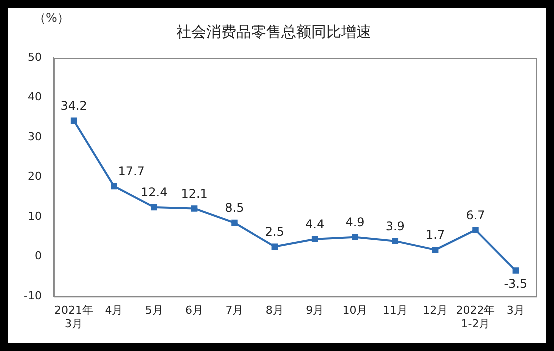 This screenshot has width=554, height=351. I want to click on x-tick-label: 2021年 3月, so click(74, 317).